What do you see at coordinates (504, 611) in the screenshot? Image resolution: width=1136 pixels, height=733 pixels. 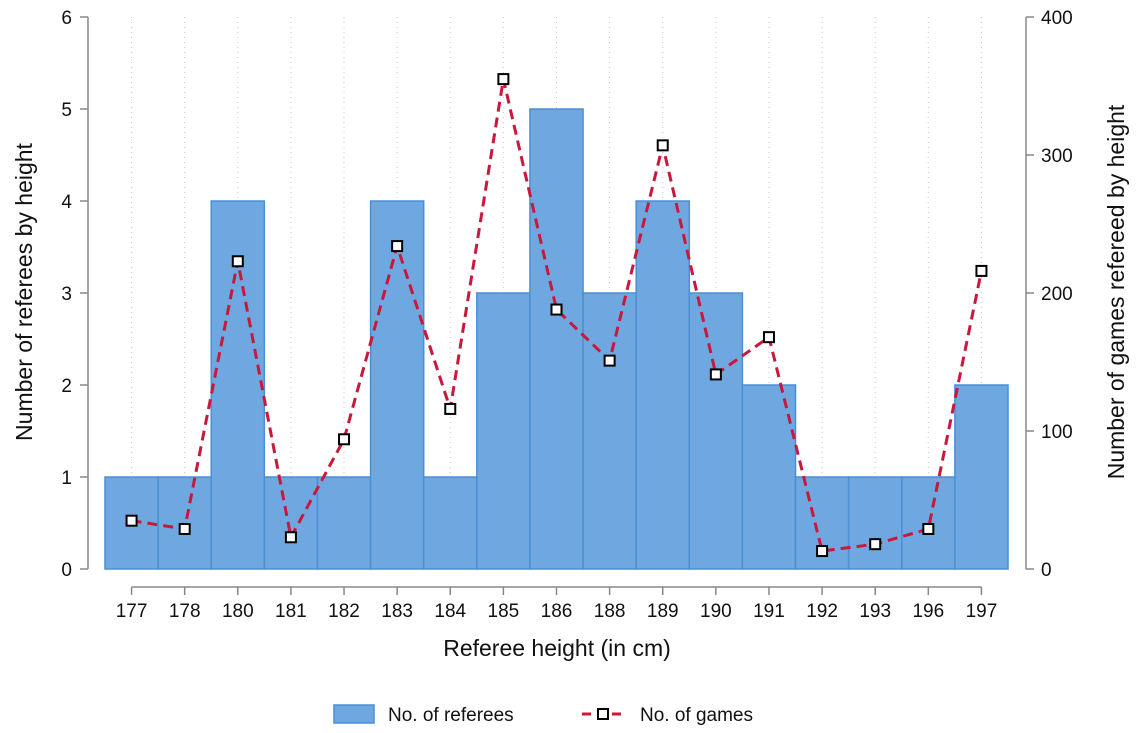 I see `x-tick-label-185: 185` at bounding box center [504, 611].